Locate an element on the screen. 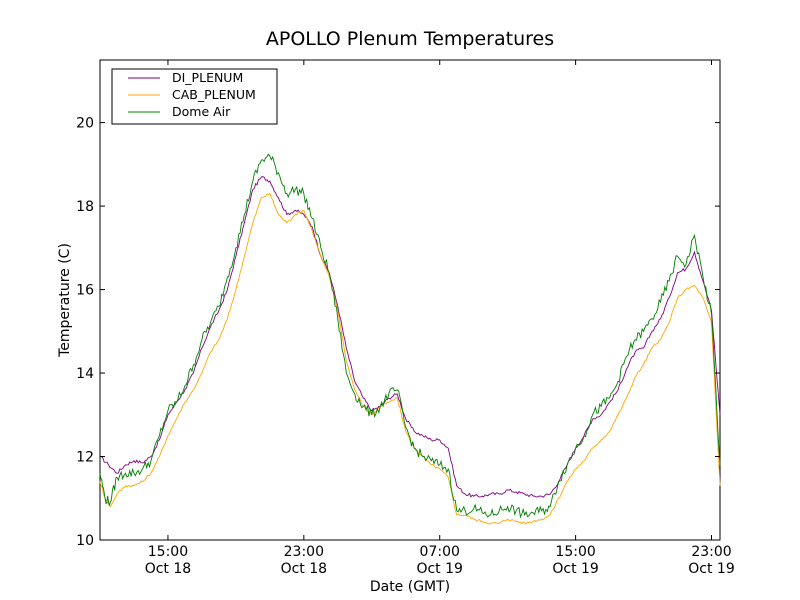  y-tick-label: 14 is located at coordinates (85, 374).